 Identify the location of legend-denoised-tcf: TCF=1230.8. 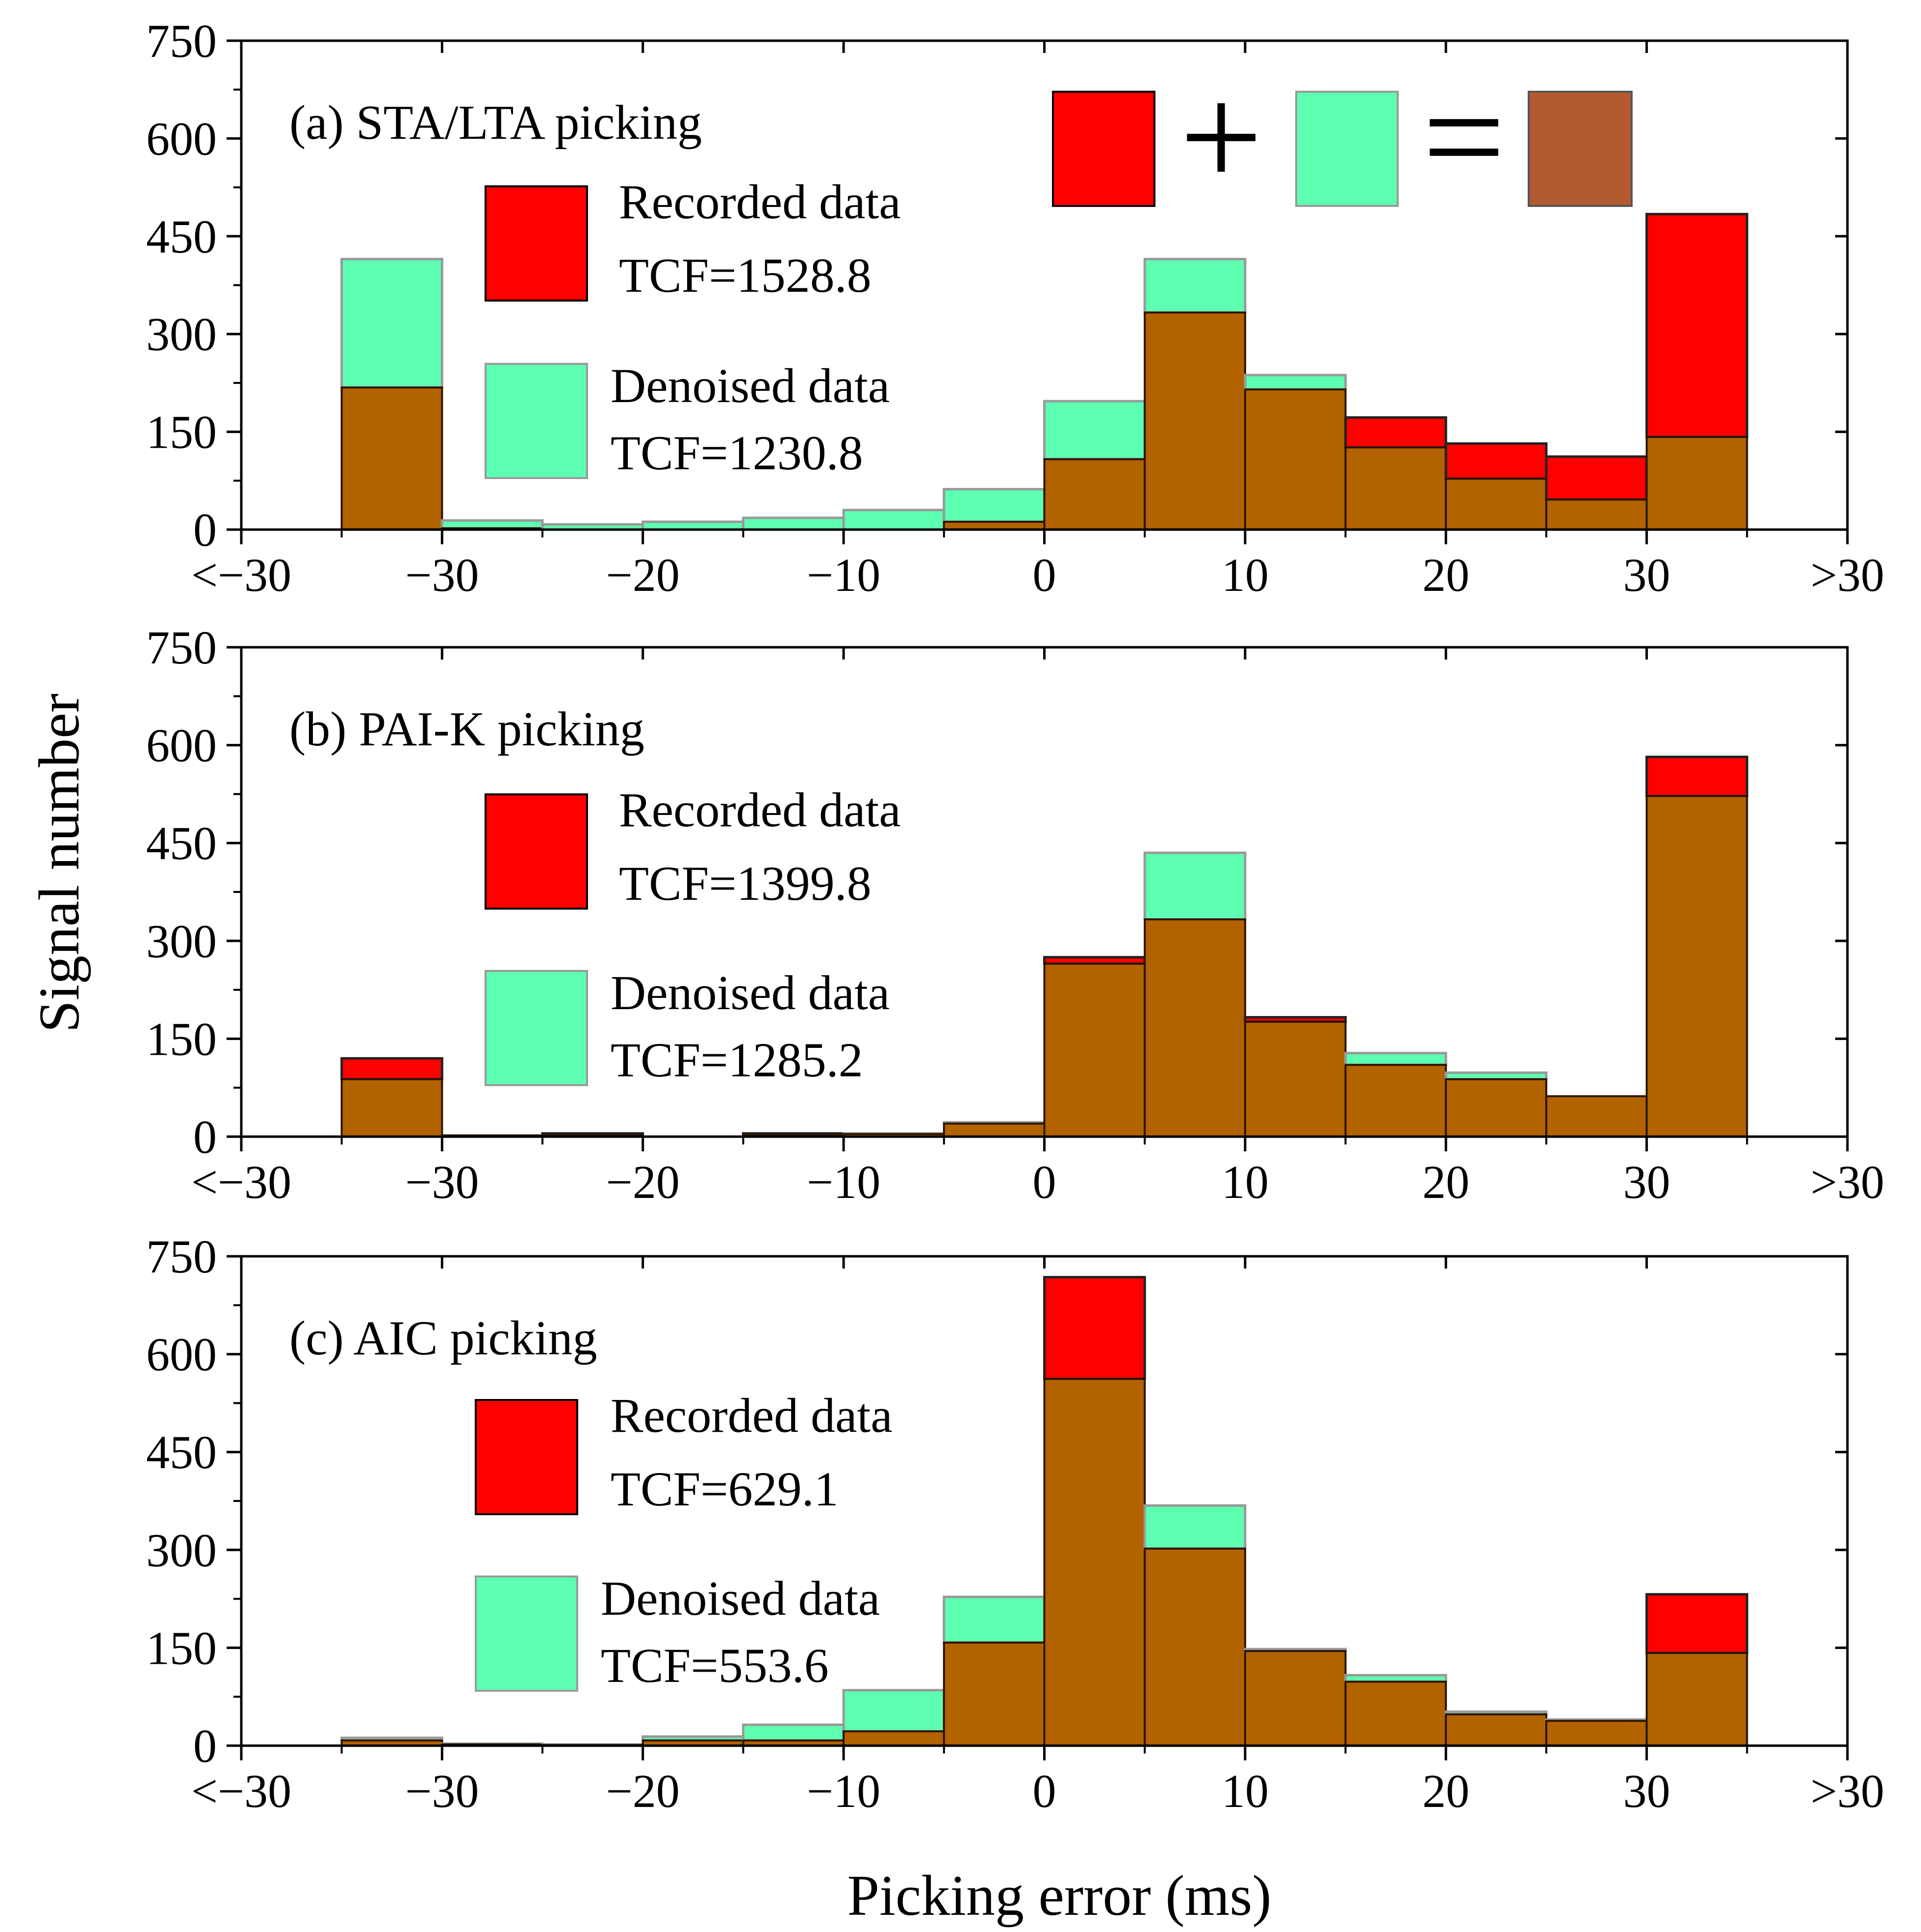
(737, 453).